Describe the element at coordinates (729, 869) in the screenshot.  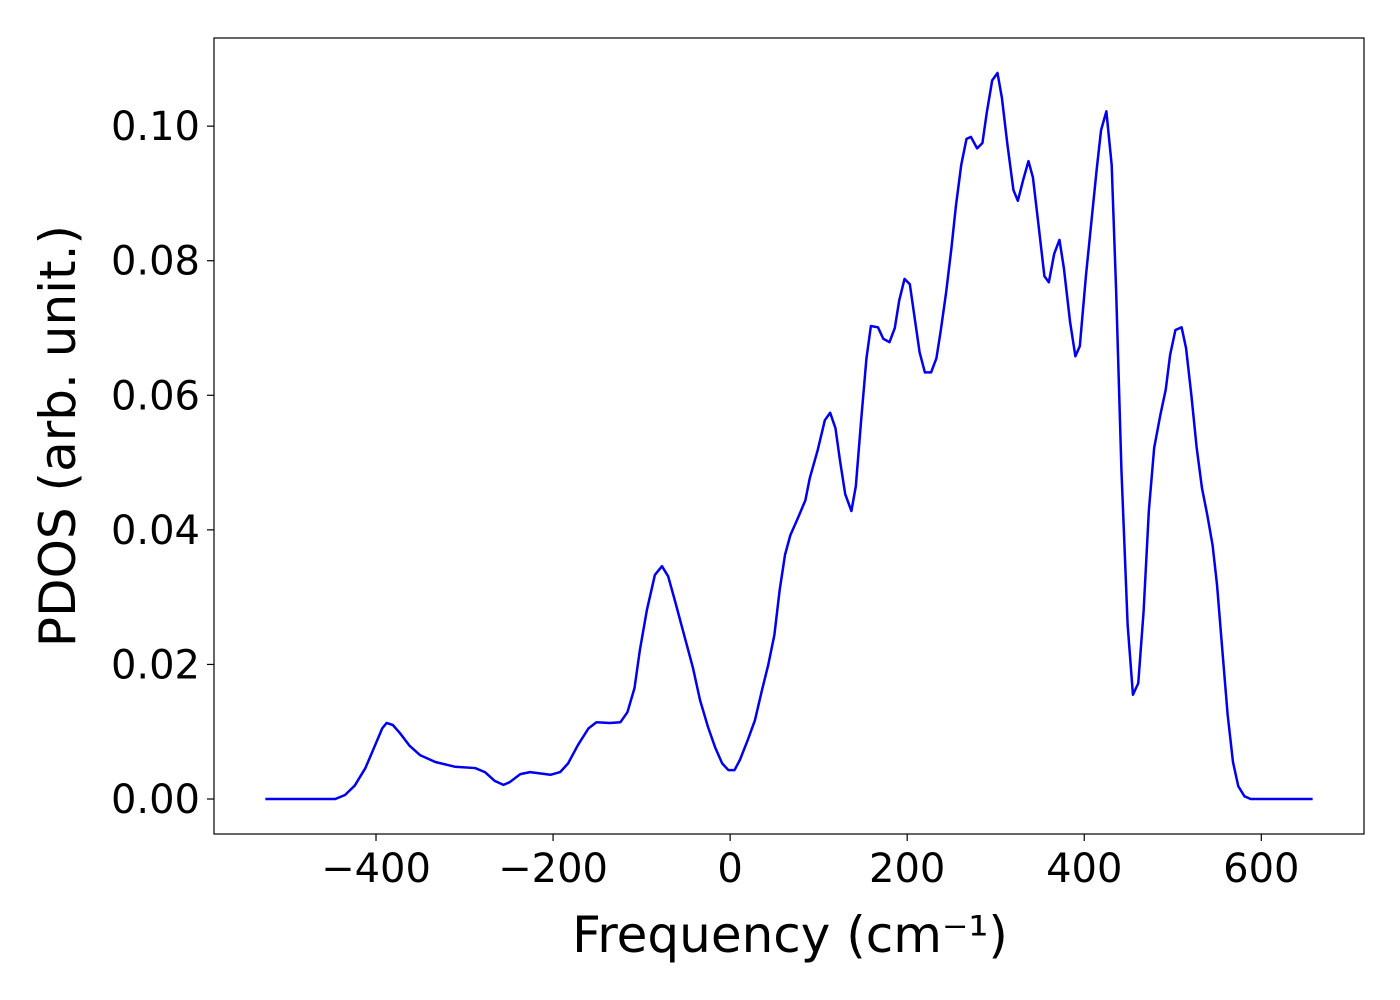
I see `x-tick-label: 0` at that location.